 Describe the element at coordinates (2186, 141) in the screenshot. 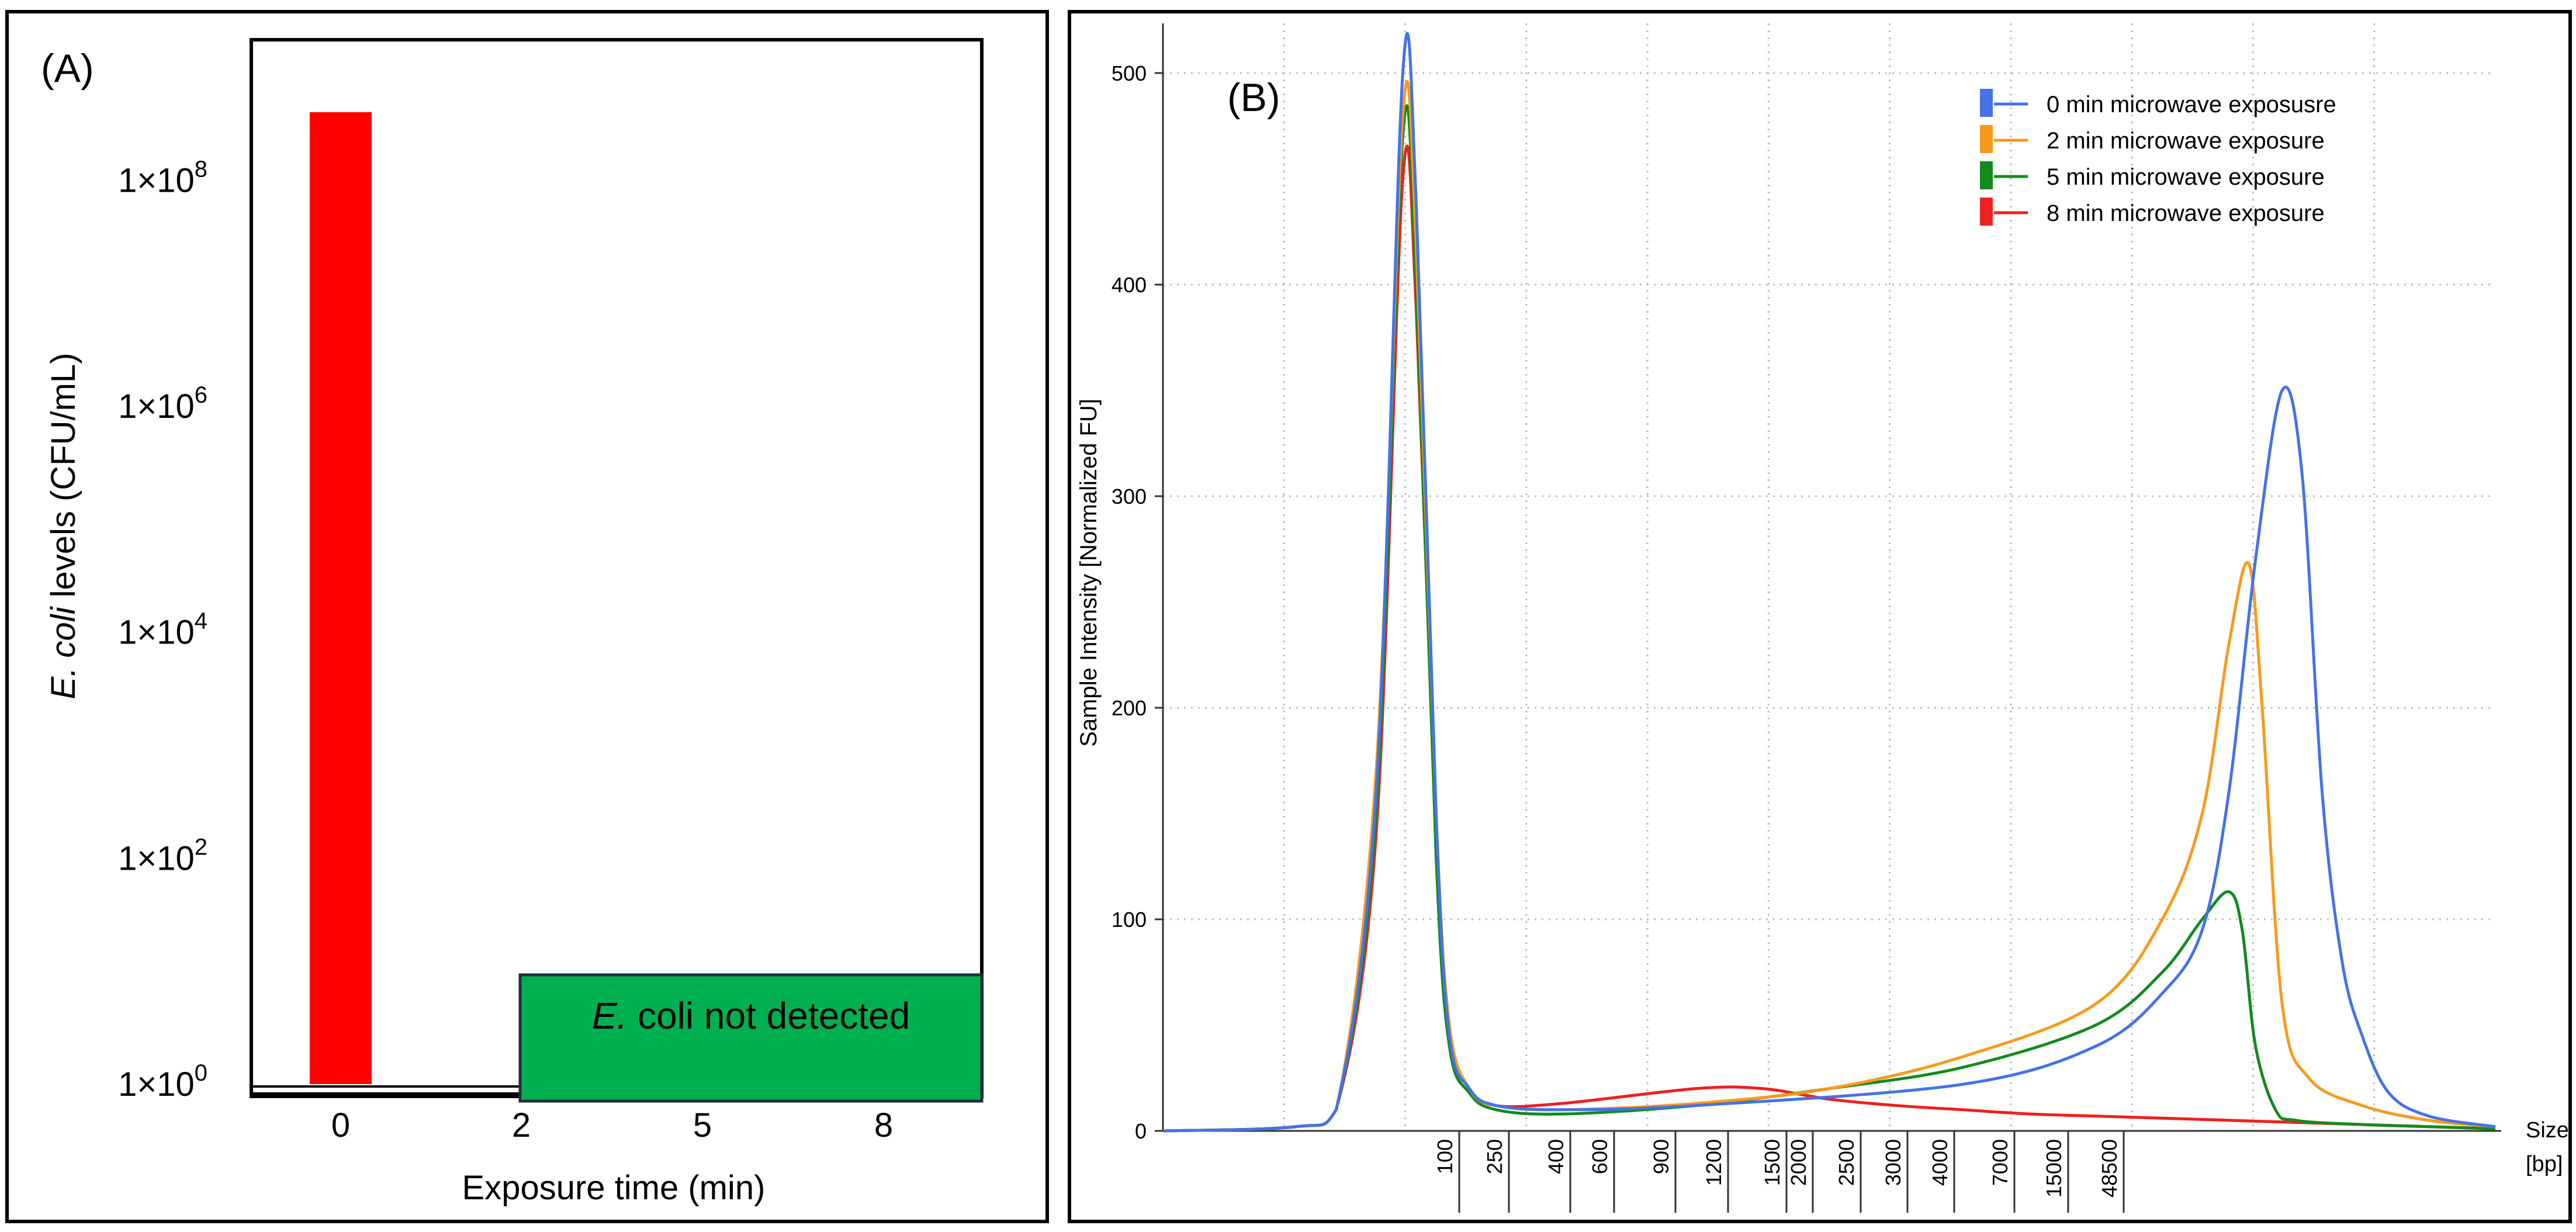

I see `panel-b-legend-label: 2 min microwave exposure` at that location.